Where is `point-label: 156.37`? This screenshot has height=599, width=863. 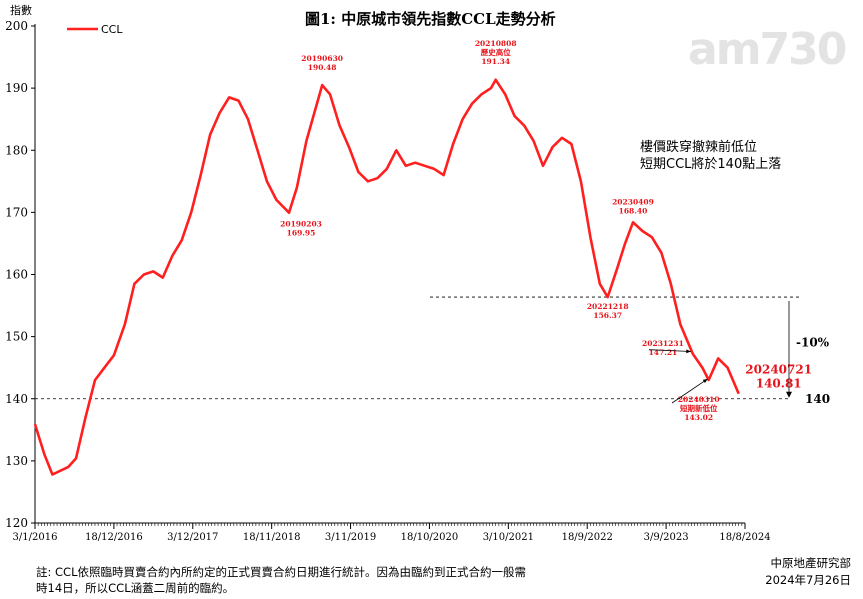
point-label: 156.37 is located at coordinates (607, 315).